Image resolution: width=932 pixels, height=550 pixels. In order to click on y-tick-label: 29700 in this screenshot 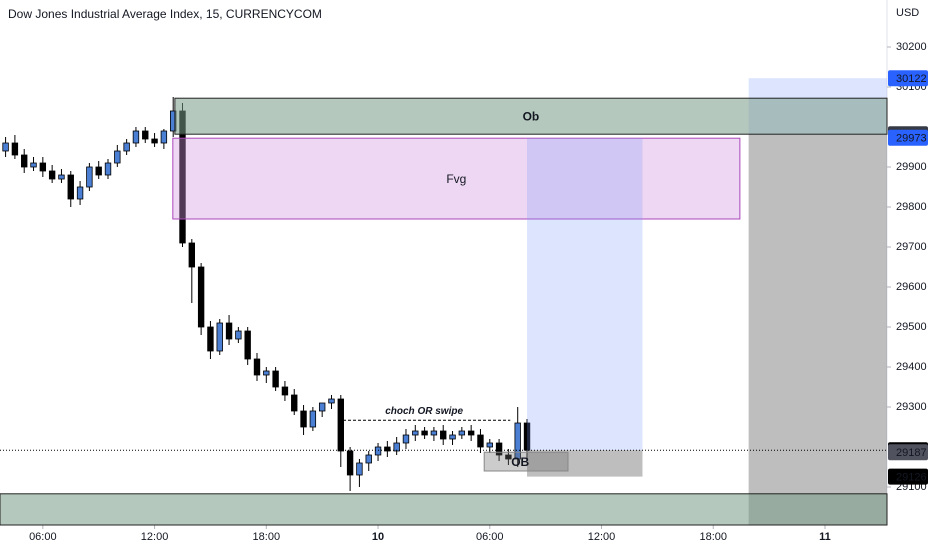, I will do `click(911, 247)`.